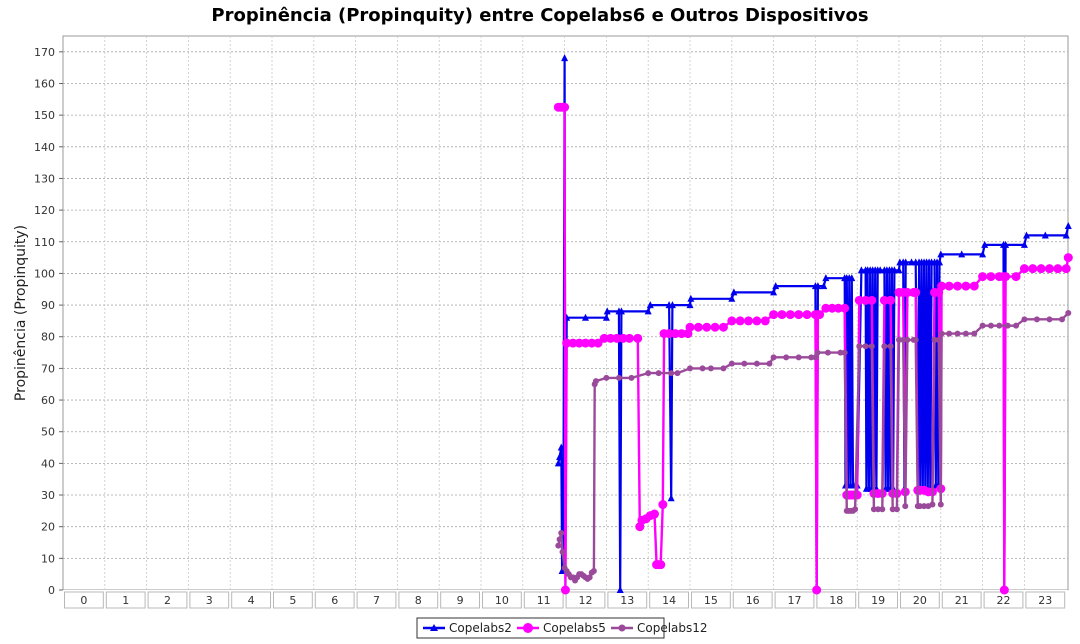 This screenshot has height=644, width=1080. Describe the element at coordinates (167, 600) in the screenshot. I see `x-tick-label: 2` at that location.